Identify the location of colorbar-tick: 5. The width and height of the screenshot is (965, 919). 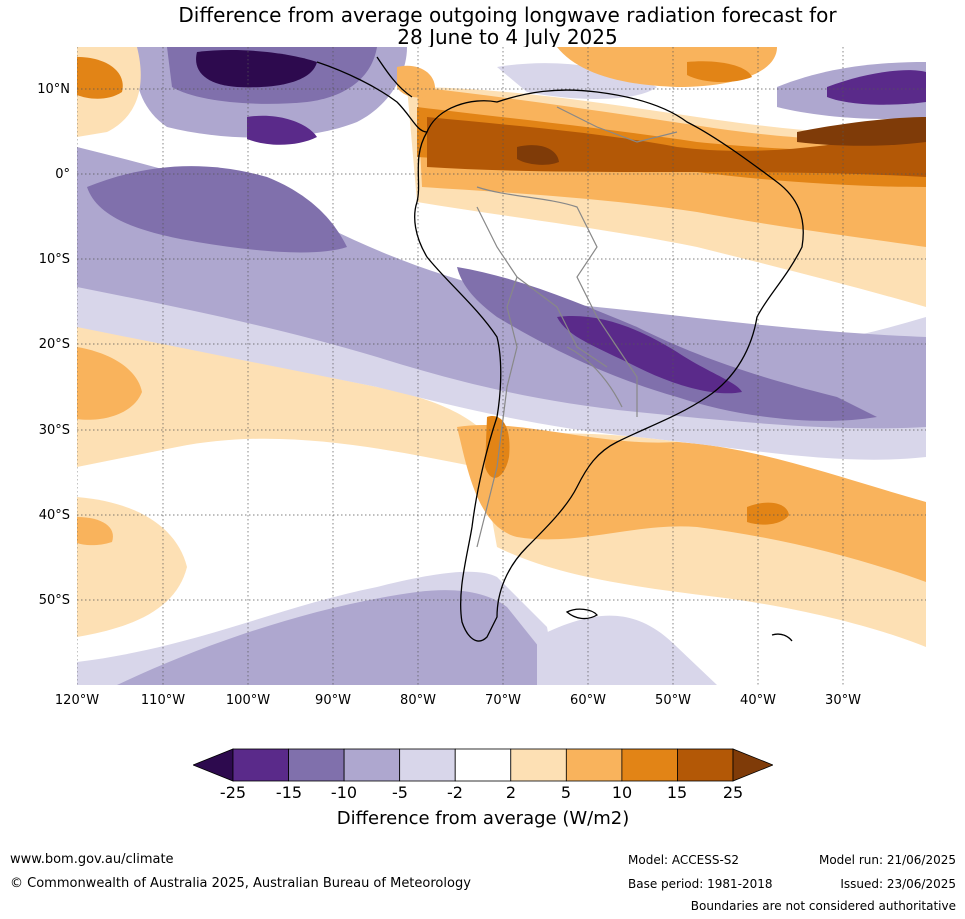
(566, 792).